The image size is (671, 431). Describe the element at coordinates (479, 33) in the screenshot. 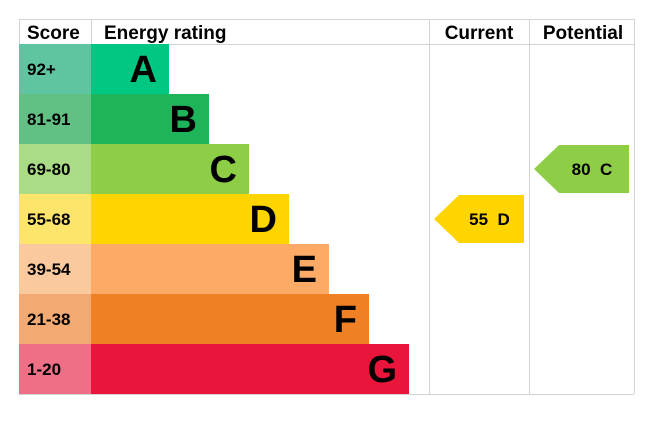

I see `current-header: Current` at that location.